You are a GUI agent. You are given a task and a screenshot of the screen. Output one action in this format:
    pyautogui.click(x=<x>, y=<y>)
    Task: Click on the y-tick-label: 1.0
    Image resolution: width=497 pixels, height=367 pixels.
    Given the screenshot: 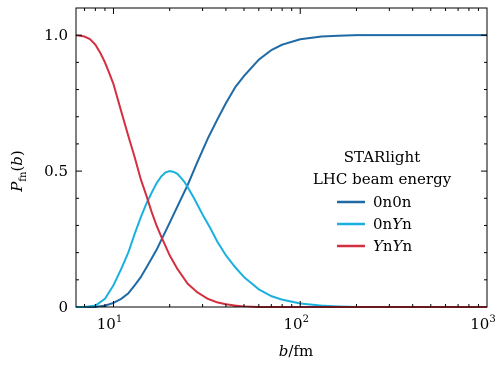 What is the action you would take?
    pyautogui.click(x=56, y=35)
    